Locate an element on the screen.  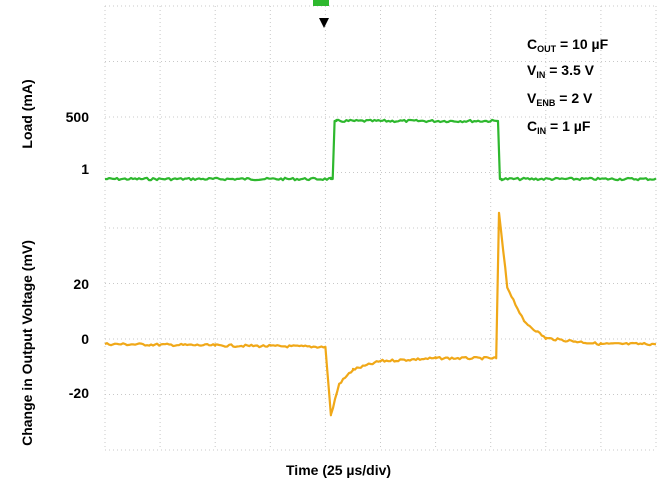
upper-tick-label: 1 is located at coordinates (85, 169).